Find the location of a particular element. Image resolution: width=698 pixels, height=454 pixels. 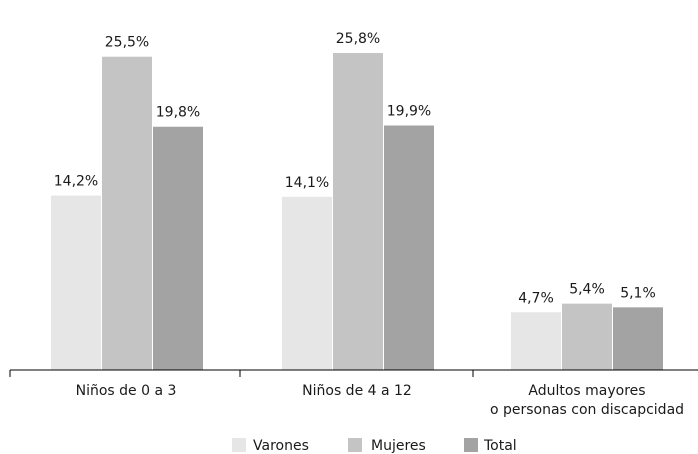

category-label: Niños de 0 a 3 is located at coordinates (126, 391).